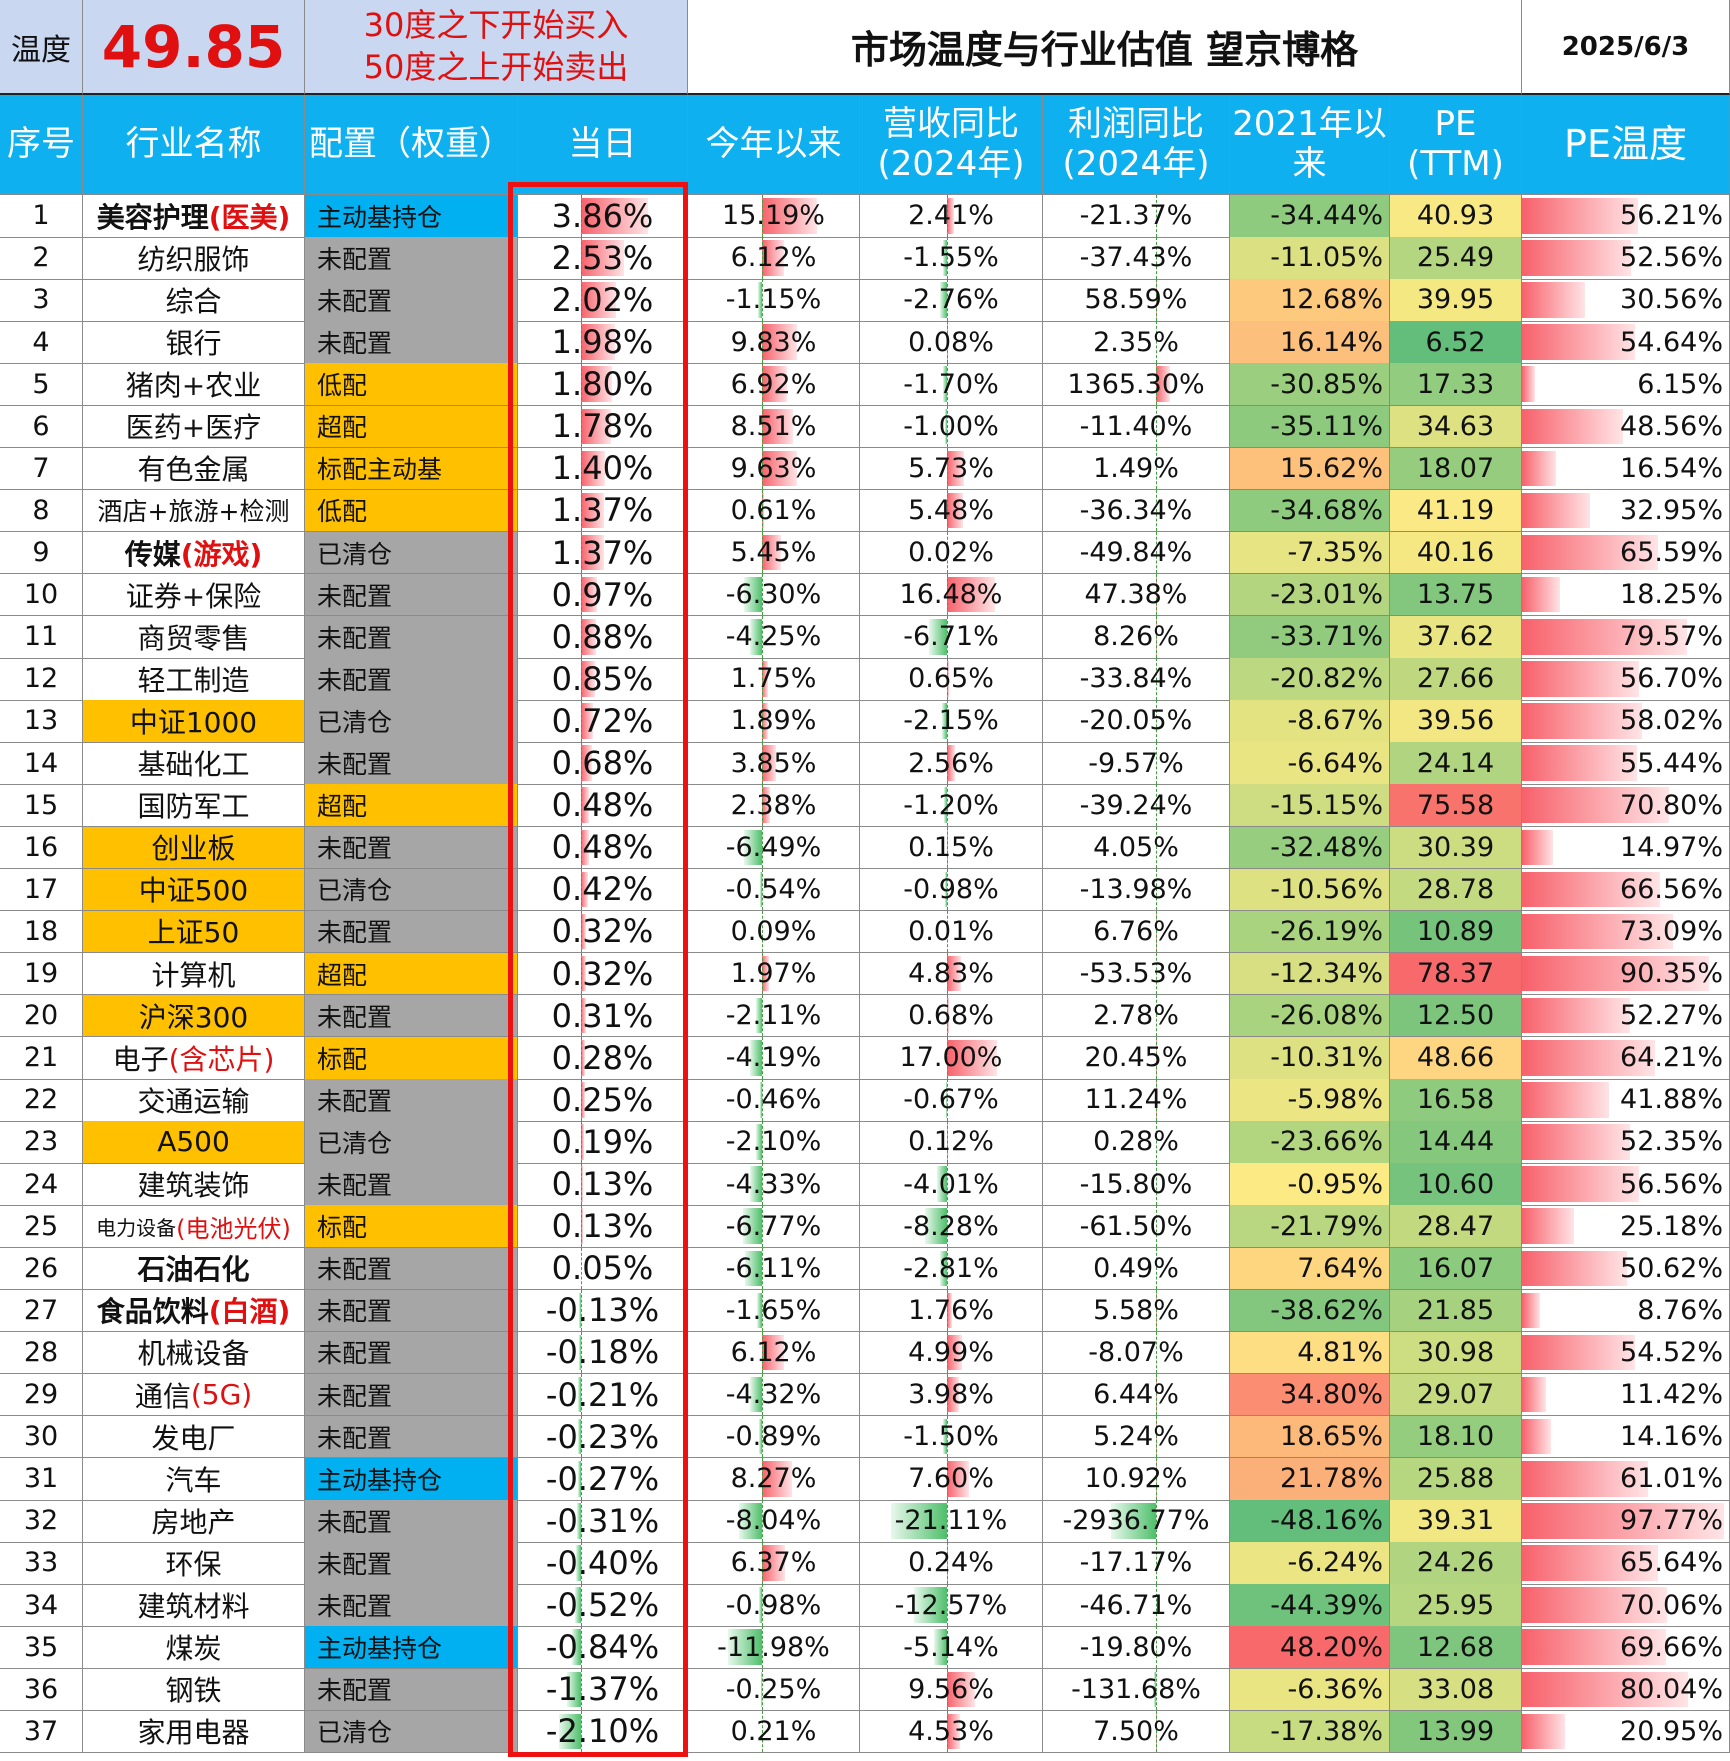  What do you see at coordinates (41, 258) in the screenshot?
I see `row-number: 2` at bounding box center [41, 258].